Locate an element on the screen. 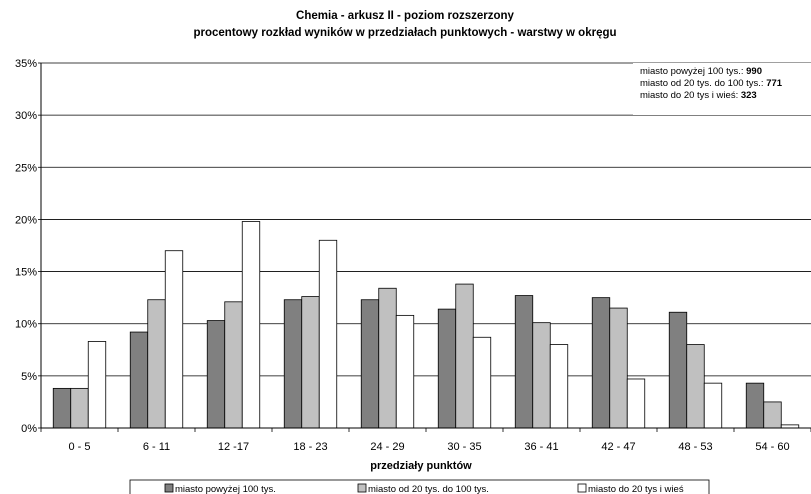  annotation-label: miasto powyżej 100 tys.: is located at coordinates (693, 71).